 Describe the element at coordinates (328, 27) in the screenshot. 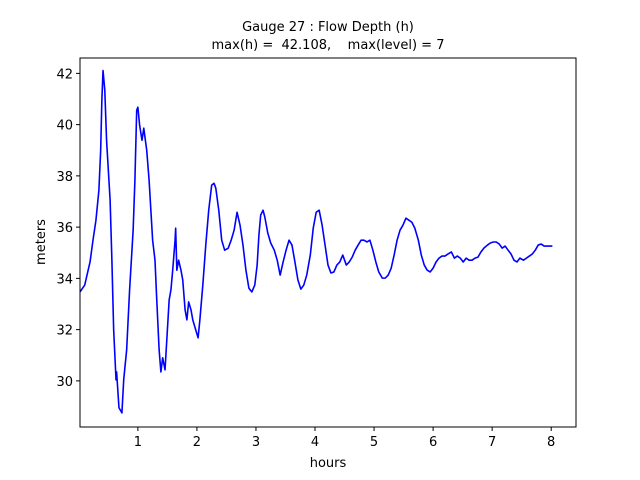

I see `chart-title: Gauge 27 : Flow Depth (h)` at that location.